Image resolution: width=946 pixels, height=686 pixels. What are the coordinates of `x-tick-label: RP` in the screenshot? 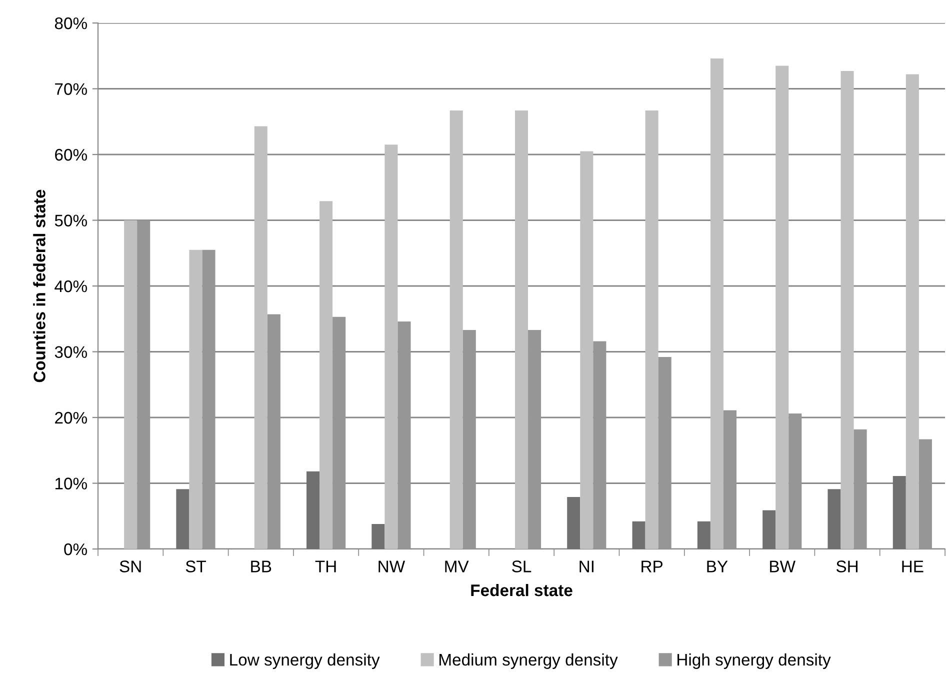 It's located at (652, 566).